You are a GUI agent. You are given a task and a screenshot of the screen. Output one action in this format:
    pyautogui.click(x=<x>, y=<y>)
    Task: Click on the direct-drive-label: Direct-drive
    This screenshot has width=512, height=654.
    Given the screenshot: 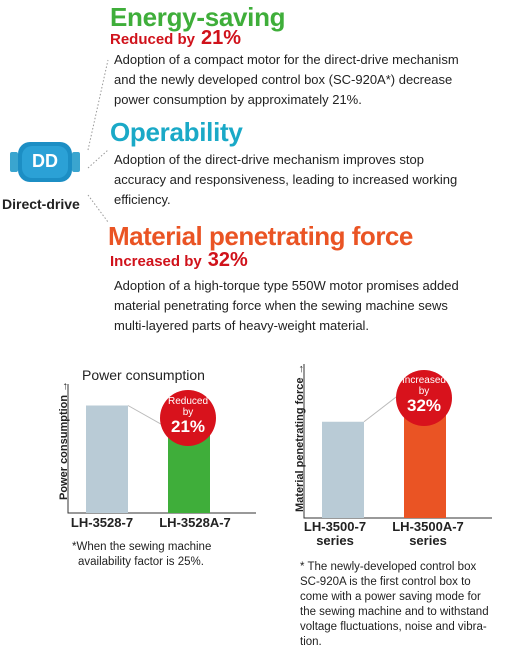 What is the action you would take?
    pyautogui.click(x=41, y=204)
    